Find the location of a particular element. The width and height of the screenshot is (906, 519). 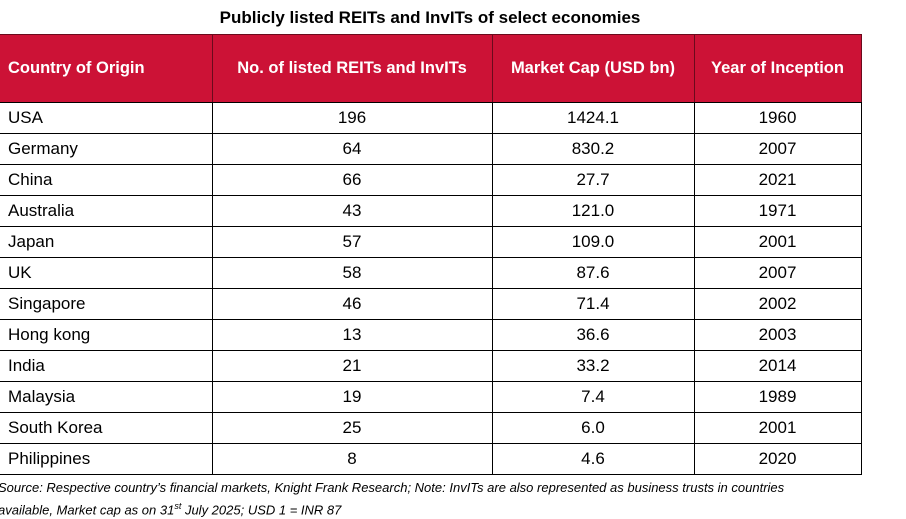

cell-market-cap: 27.7 is located at coordinates (593, 180).